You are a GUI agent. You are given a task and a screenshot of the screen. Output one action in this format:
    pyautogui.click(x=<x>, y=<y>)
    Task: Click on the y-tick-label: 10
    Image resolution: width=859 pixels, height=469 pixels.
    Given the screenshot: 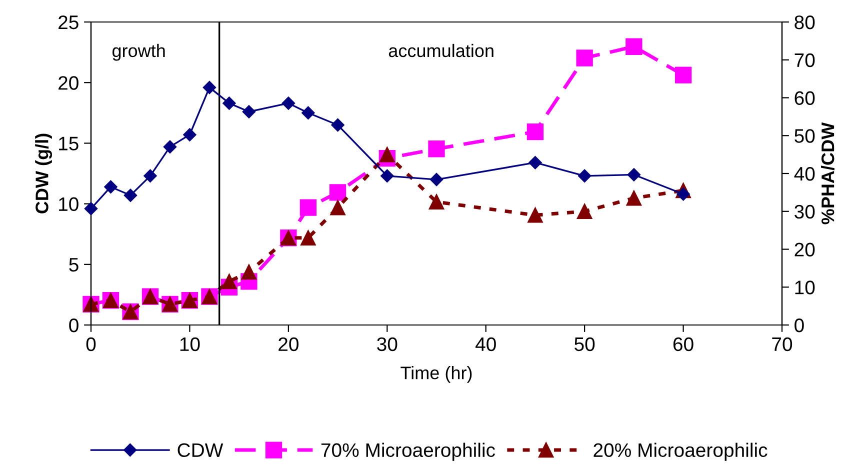 What is the action you would take?
    pyautogui.click(x=68, y=204)
    